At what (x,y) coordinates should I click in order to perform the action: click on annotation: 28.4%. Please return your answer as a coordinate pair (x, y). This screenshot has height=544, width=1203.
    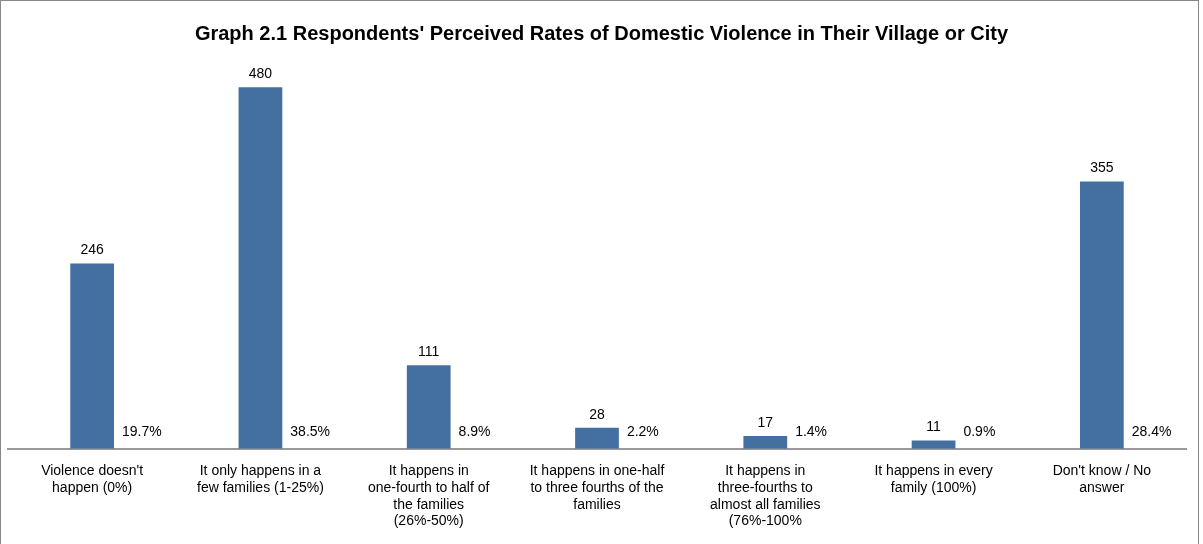
    Looking at the image, I should click on (1151, 430).